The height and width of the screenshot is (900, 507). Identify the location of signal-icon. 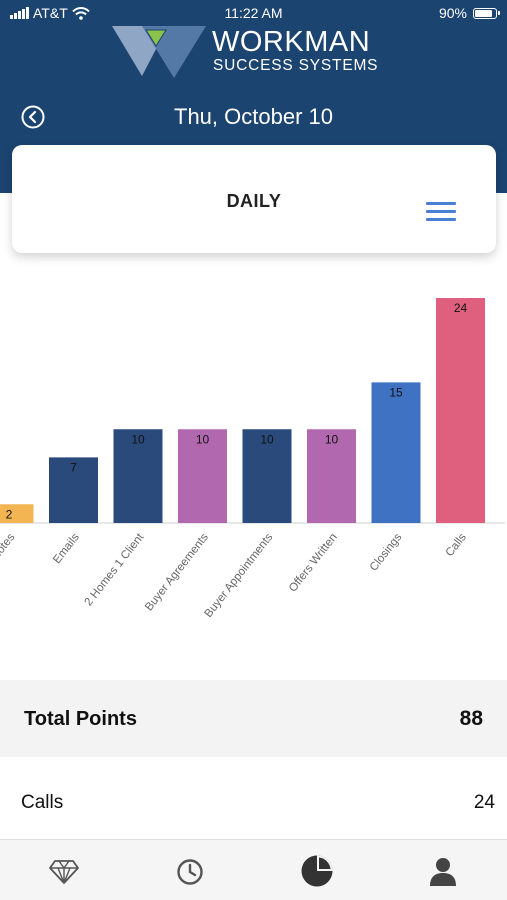
(19, 13).